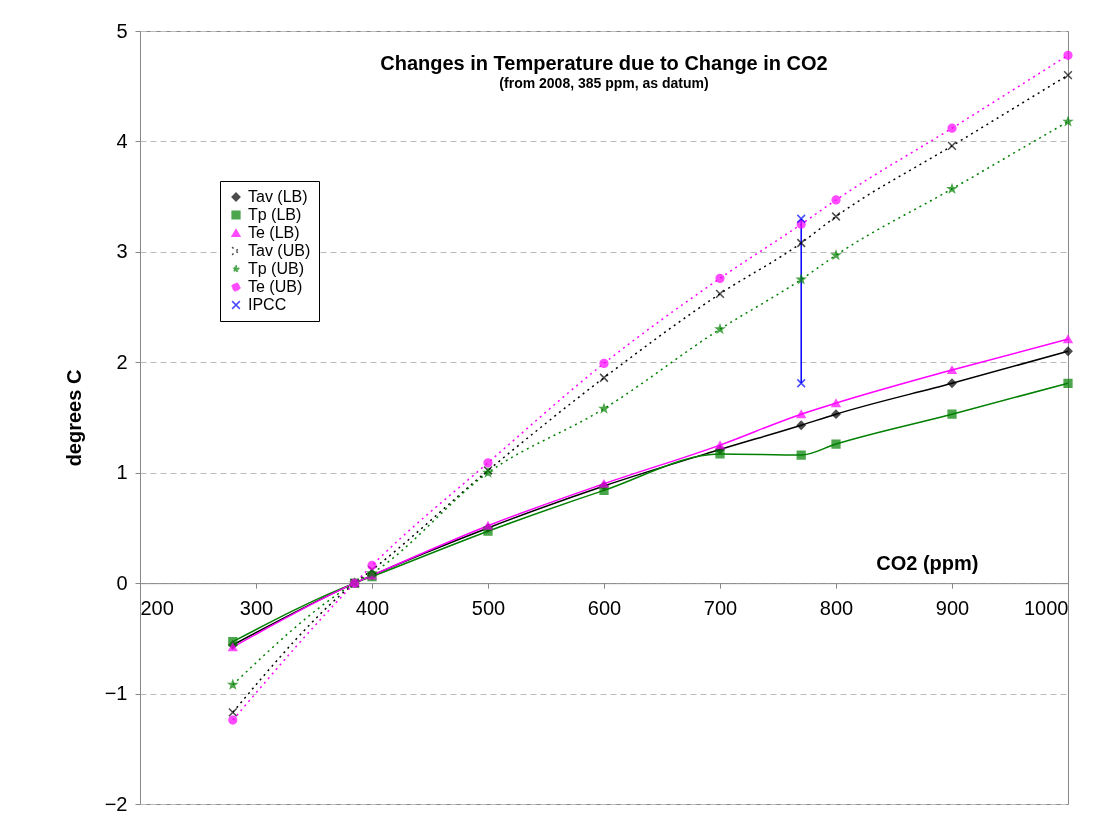  I want to click on x-tick-label: 500, so click(488, 607).